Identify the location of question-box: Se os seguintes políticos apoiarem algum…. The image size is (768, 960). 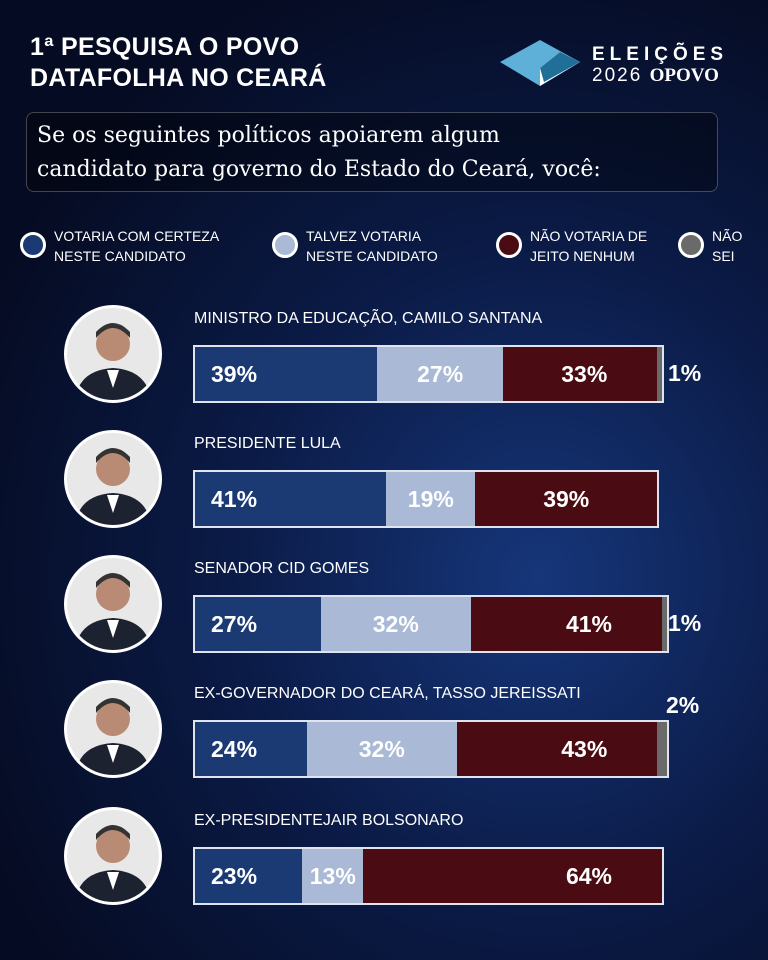
(372, 152).